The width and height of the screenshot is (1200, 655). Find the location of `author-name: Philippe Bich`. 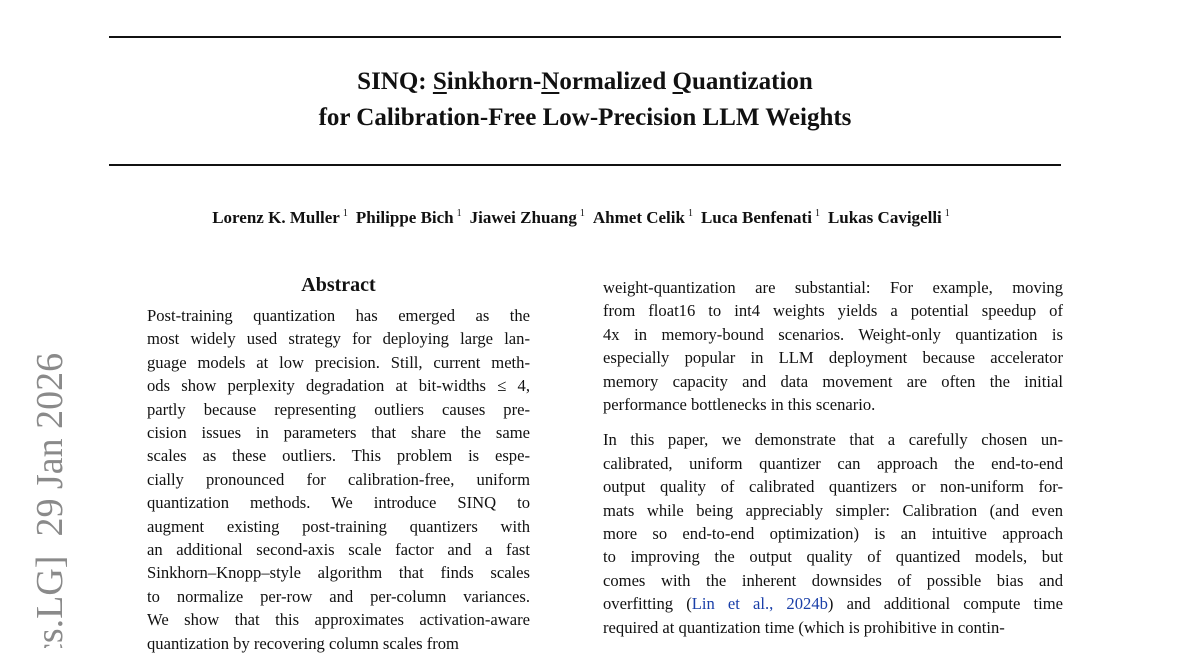

author-name: Philippe Bich is located at coordinates (404, 217).